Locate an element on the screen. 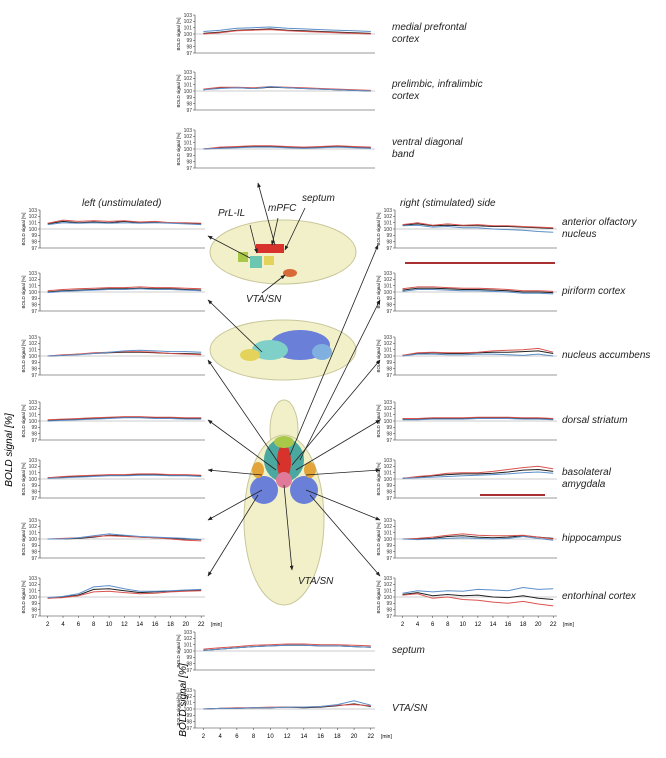 The width and height of the screenshot is (666, 758). brain-oblique is located at coordinates (283, 350).